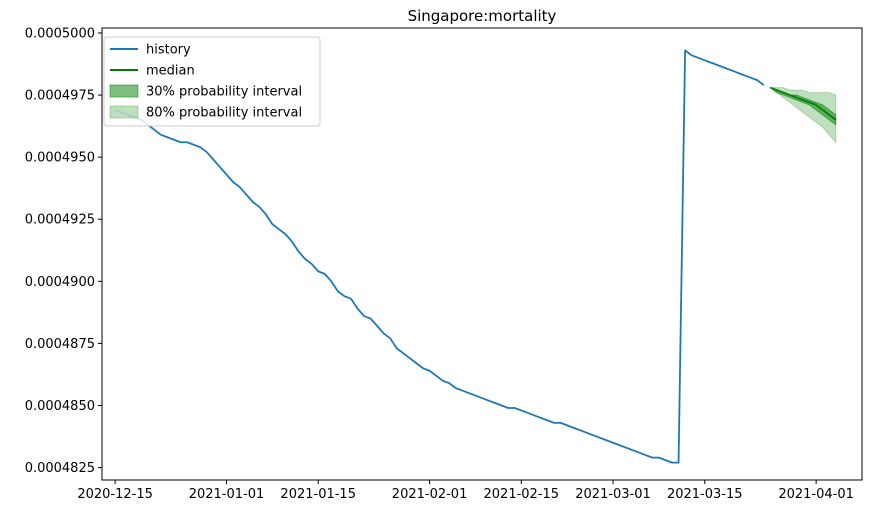  What do you see at coordinates (168, 50) in the screenshot?
I see `legend-label-history: history` at bounding box center [168, 50].